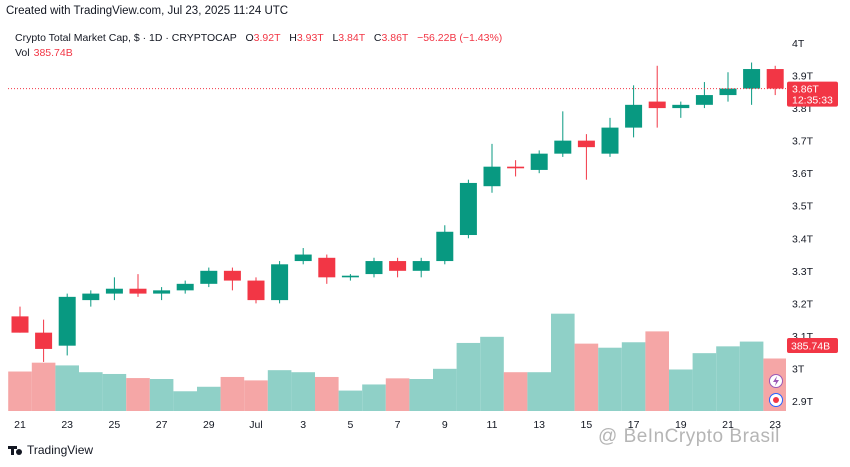 The image size is (850, 467). What do you see at coordinates (53, 53) in the screenshot?
I see `volume-value: 385.74B` at bounding box center [53, 53].